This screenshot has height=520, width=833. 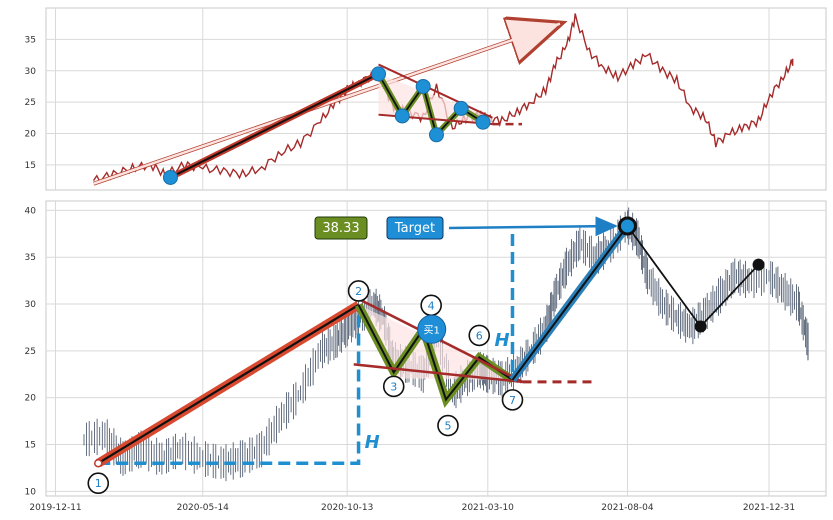 I want to click on pattern-point-label: 3, so click(x=393, y=386).